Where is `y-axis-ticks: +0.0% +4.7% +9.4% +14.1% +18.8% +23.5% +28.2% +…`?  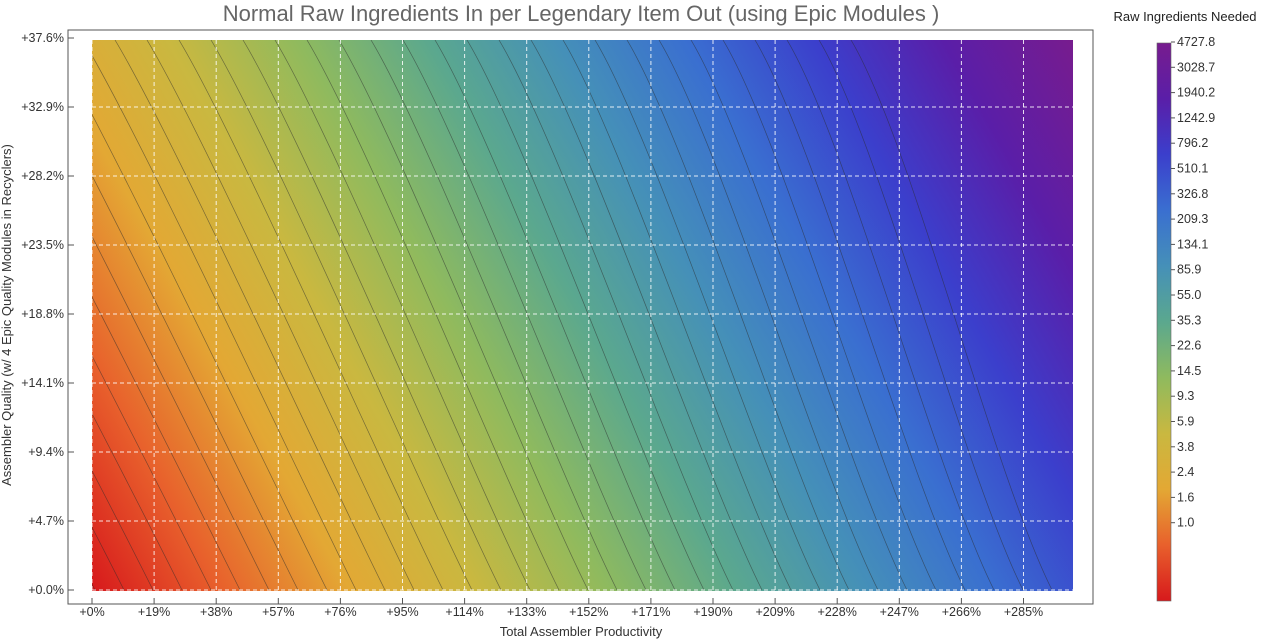
y-axis-ticks: +0.0% +4.7% +9.4% +14.1% +18.8% +23.5% +28.2% +… is located at coordinates (47, 314).